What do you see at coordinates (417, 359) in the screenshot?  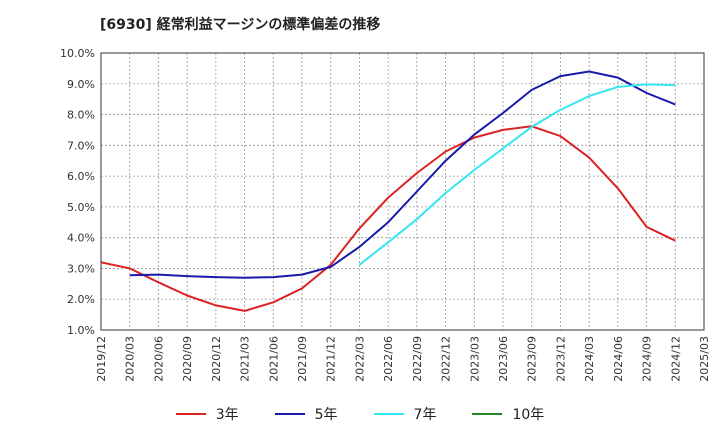 I see `x-tick-label: 2022/09` at bounding box center [417, 359].